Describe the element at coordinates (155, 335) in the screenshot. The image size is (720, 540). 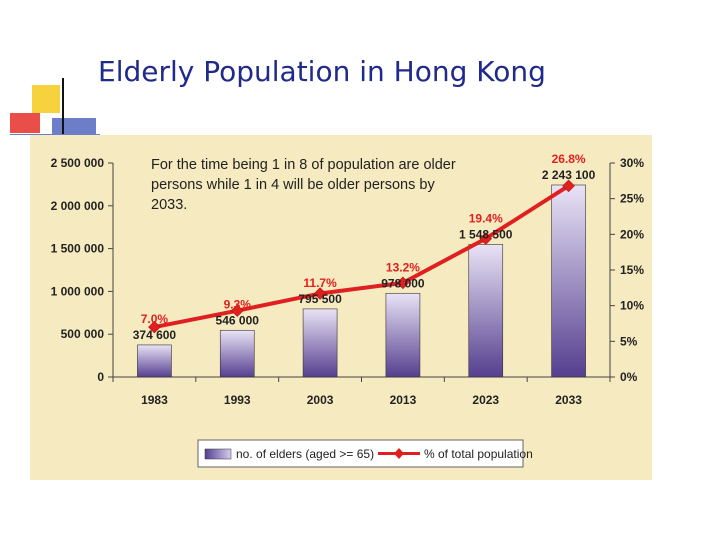
I see `value-label-1983: 374 600` at that location.